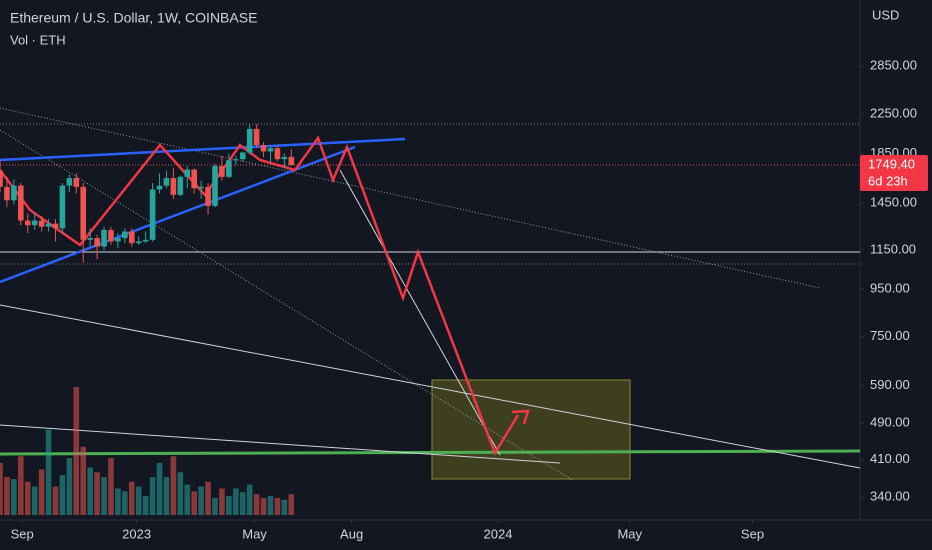  Describe the element at coordinates (890, 287) in the screenshot. I see `y-tick-label: 950.00` at that location.